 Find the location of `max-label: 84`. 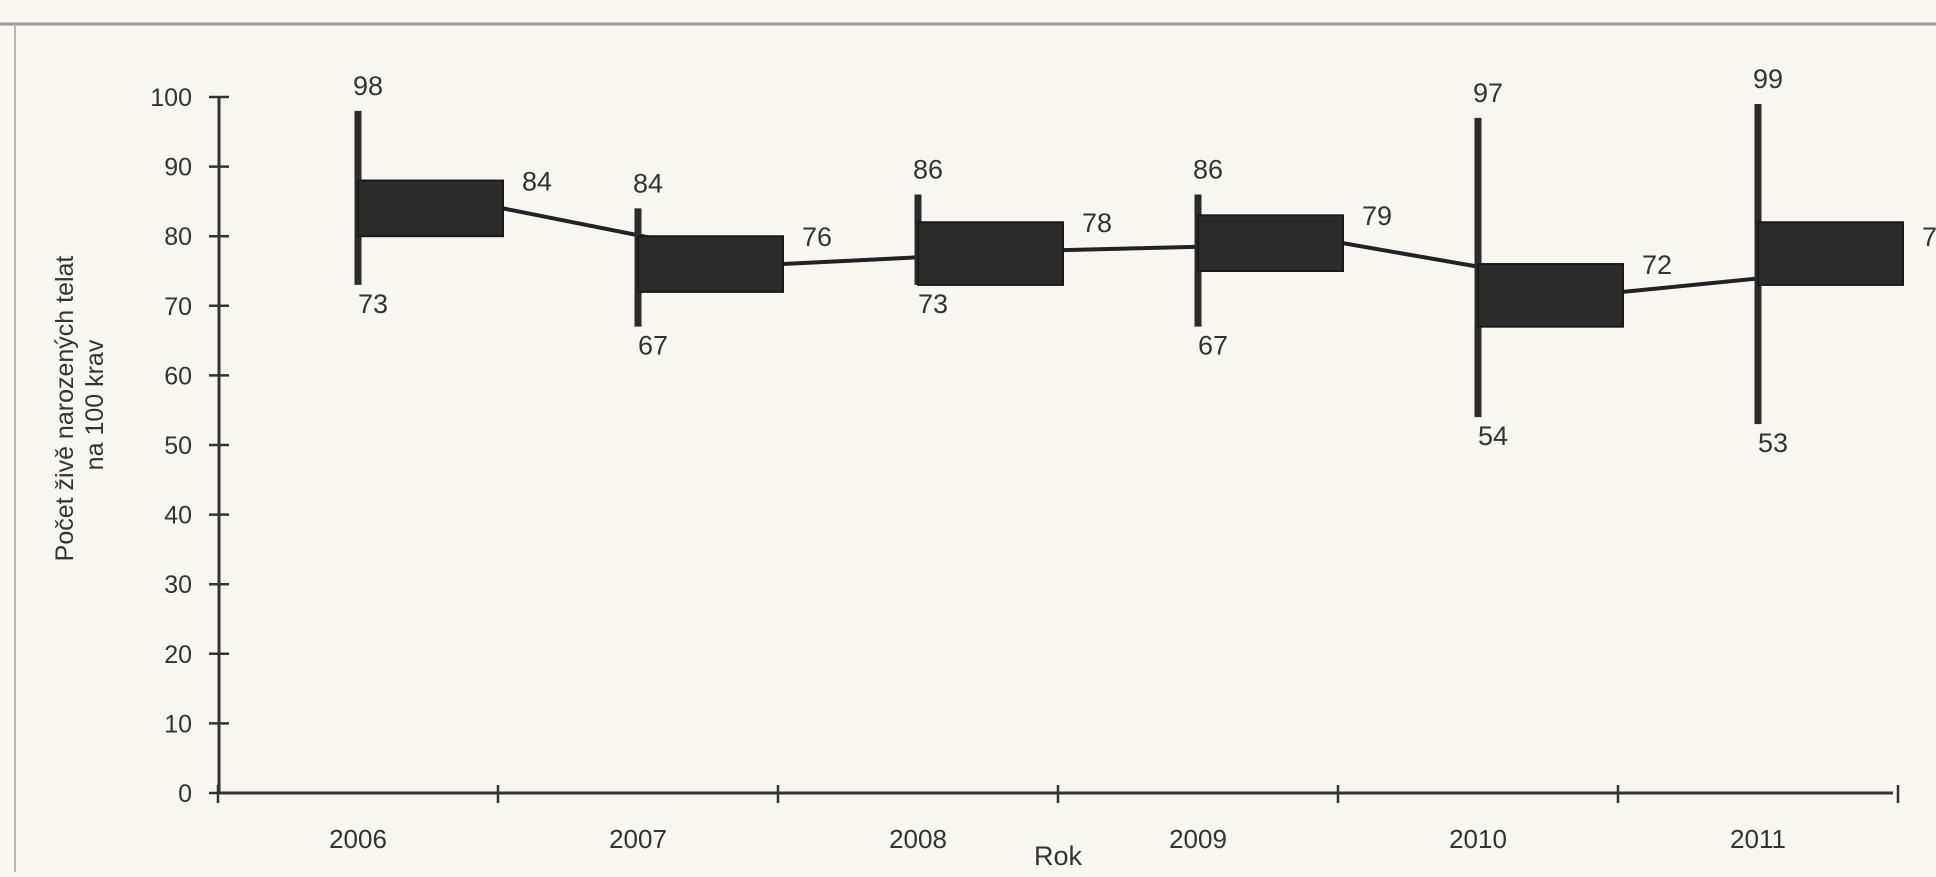

max-label: 84 is located at coordinates (648, 183).